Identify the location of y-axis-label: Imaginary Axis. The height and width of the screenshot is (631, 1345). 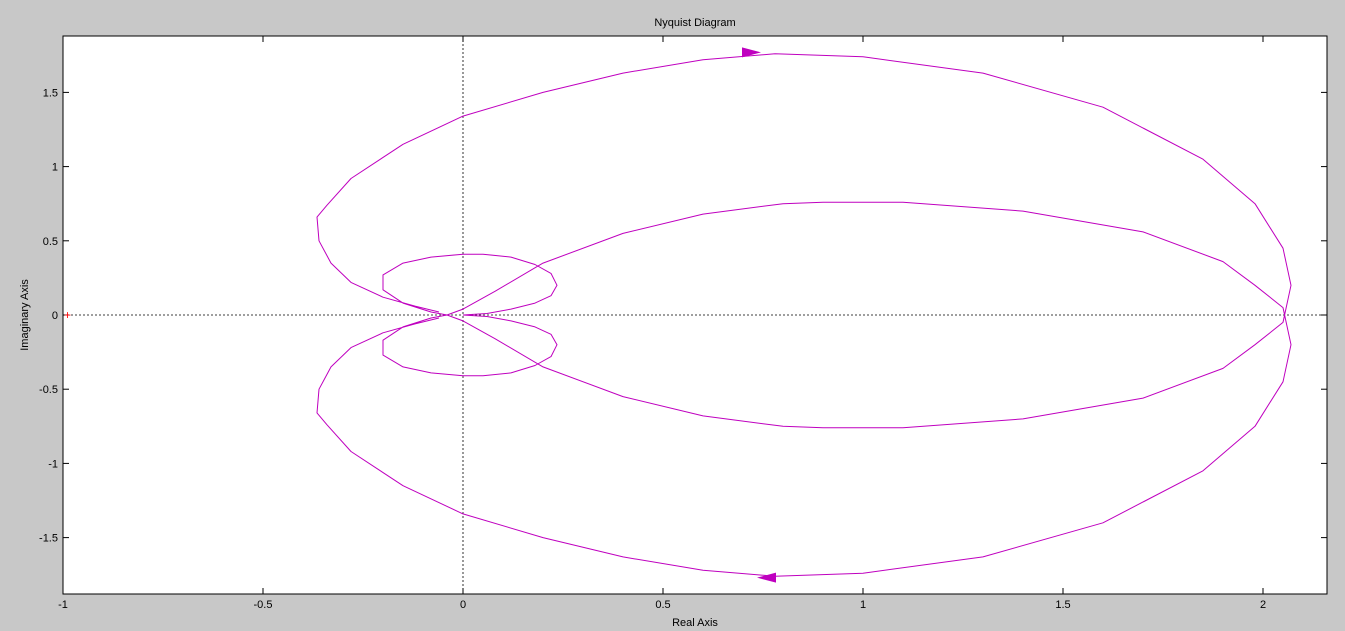
(25, 315).